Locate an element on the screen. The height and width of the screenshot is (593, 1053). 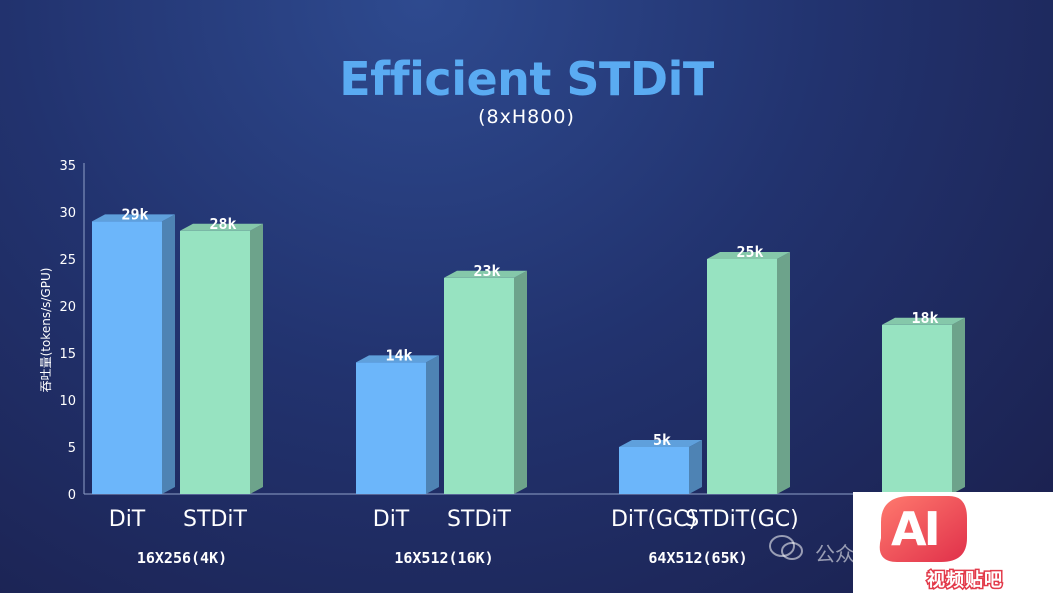
x-category-label: DiT(GC) is located at coordinates (654, 519).